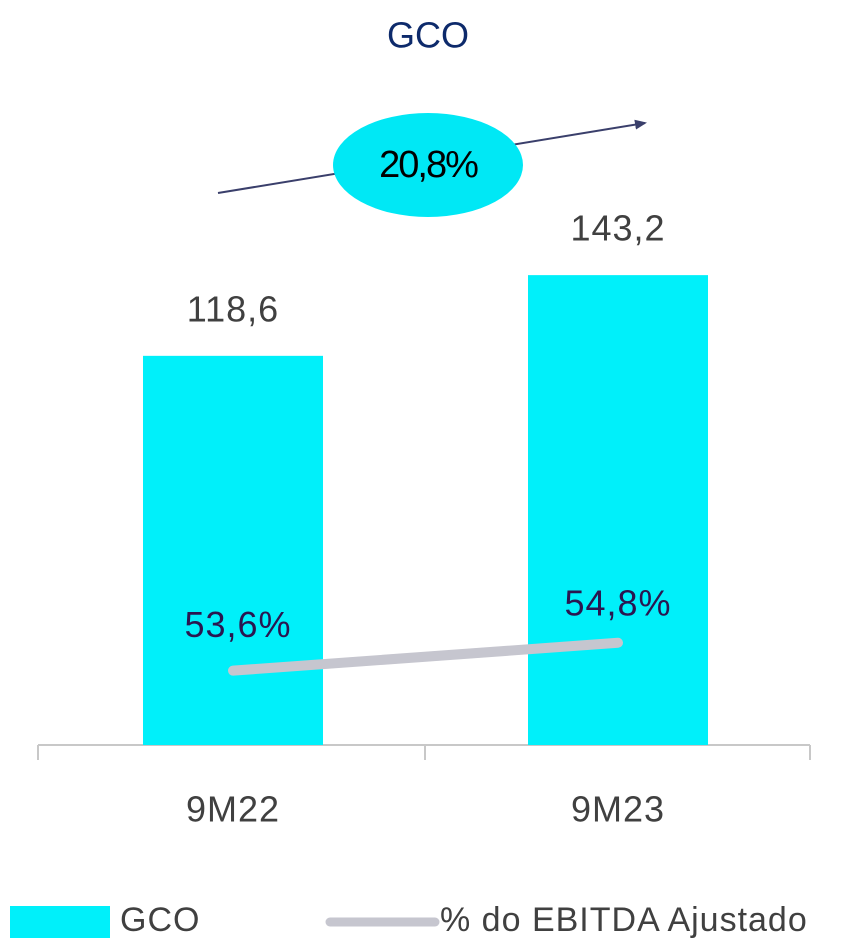 This screenshot has width=856, height=946. What do you see at coordinates (425, 656) in the screenshot?
I see `line` at bounding box center [425, 656].